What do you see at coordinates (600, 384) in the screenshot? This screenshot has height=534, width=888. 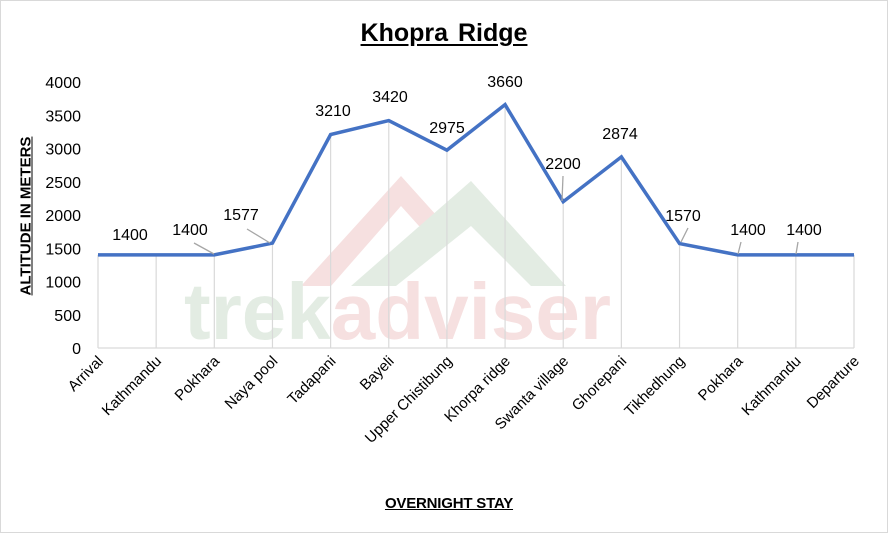 I see `x-category-label: Ghorepani` at bounding box center [600, 384].